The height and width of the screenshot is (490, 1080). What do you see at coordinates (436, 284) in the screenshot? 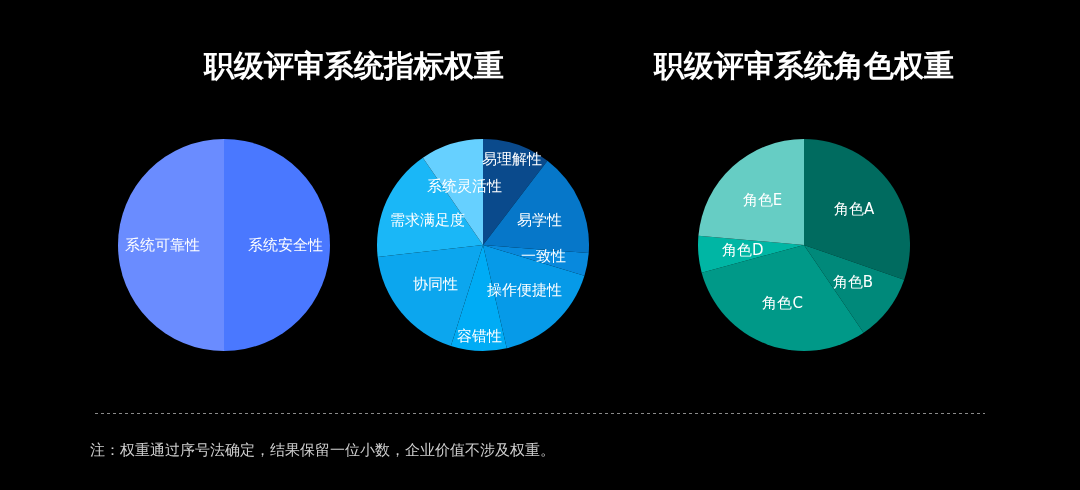
I see `slice-label: 协同性` at bounding box center [436, 284].